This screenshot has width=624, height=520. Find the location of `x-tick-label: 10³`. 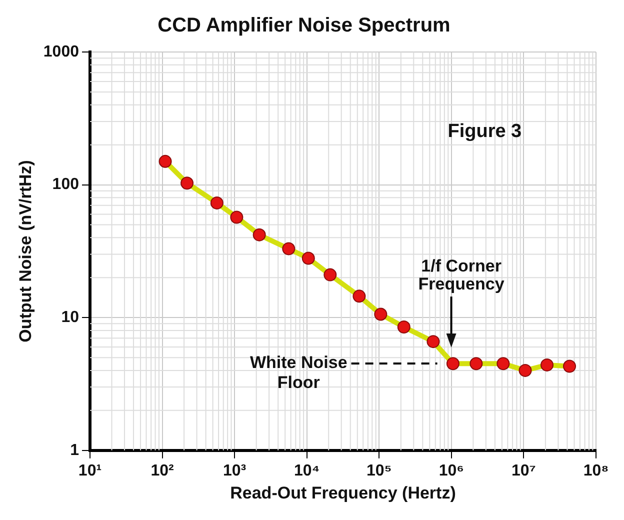

x-tick-label: 10³ is located at coordinates (234, 471).